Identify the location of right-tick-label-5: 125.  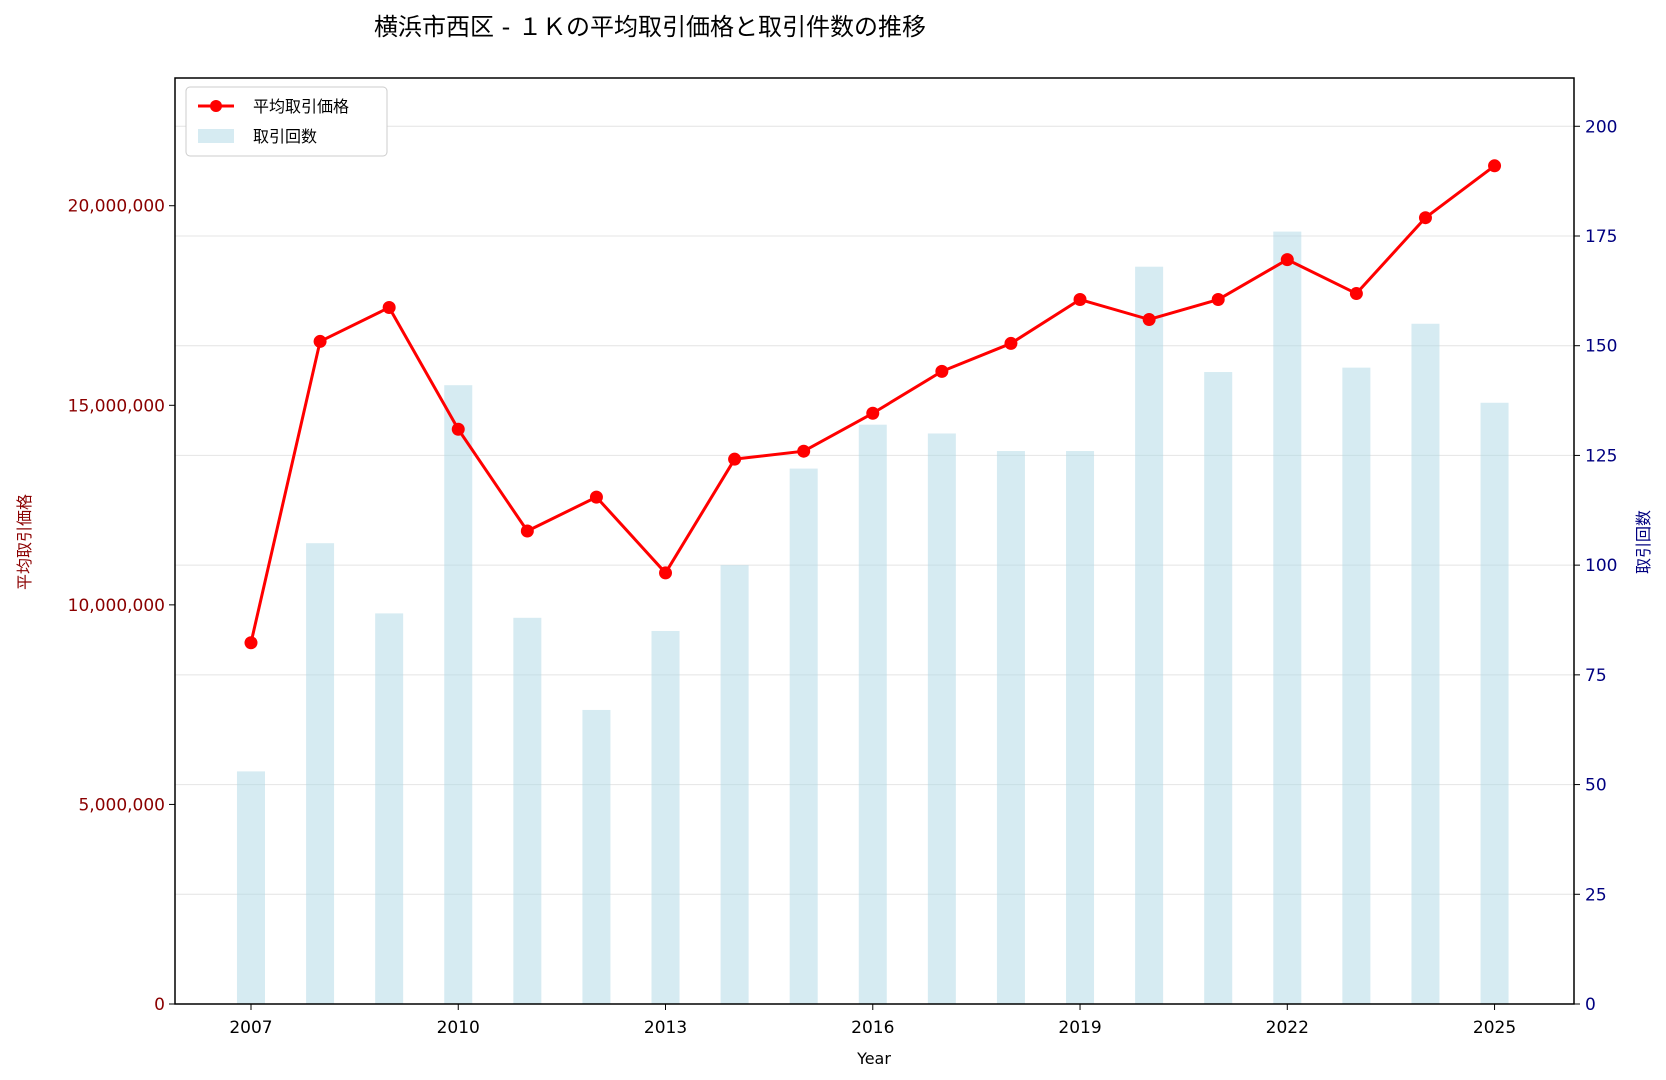
(1601, 456).